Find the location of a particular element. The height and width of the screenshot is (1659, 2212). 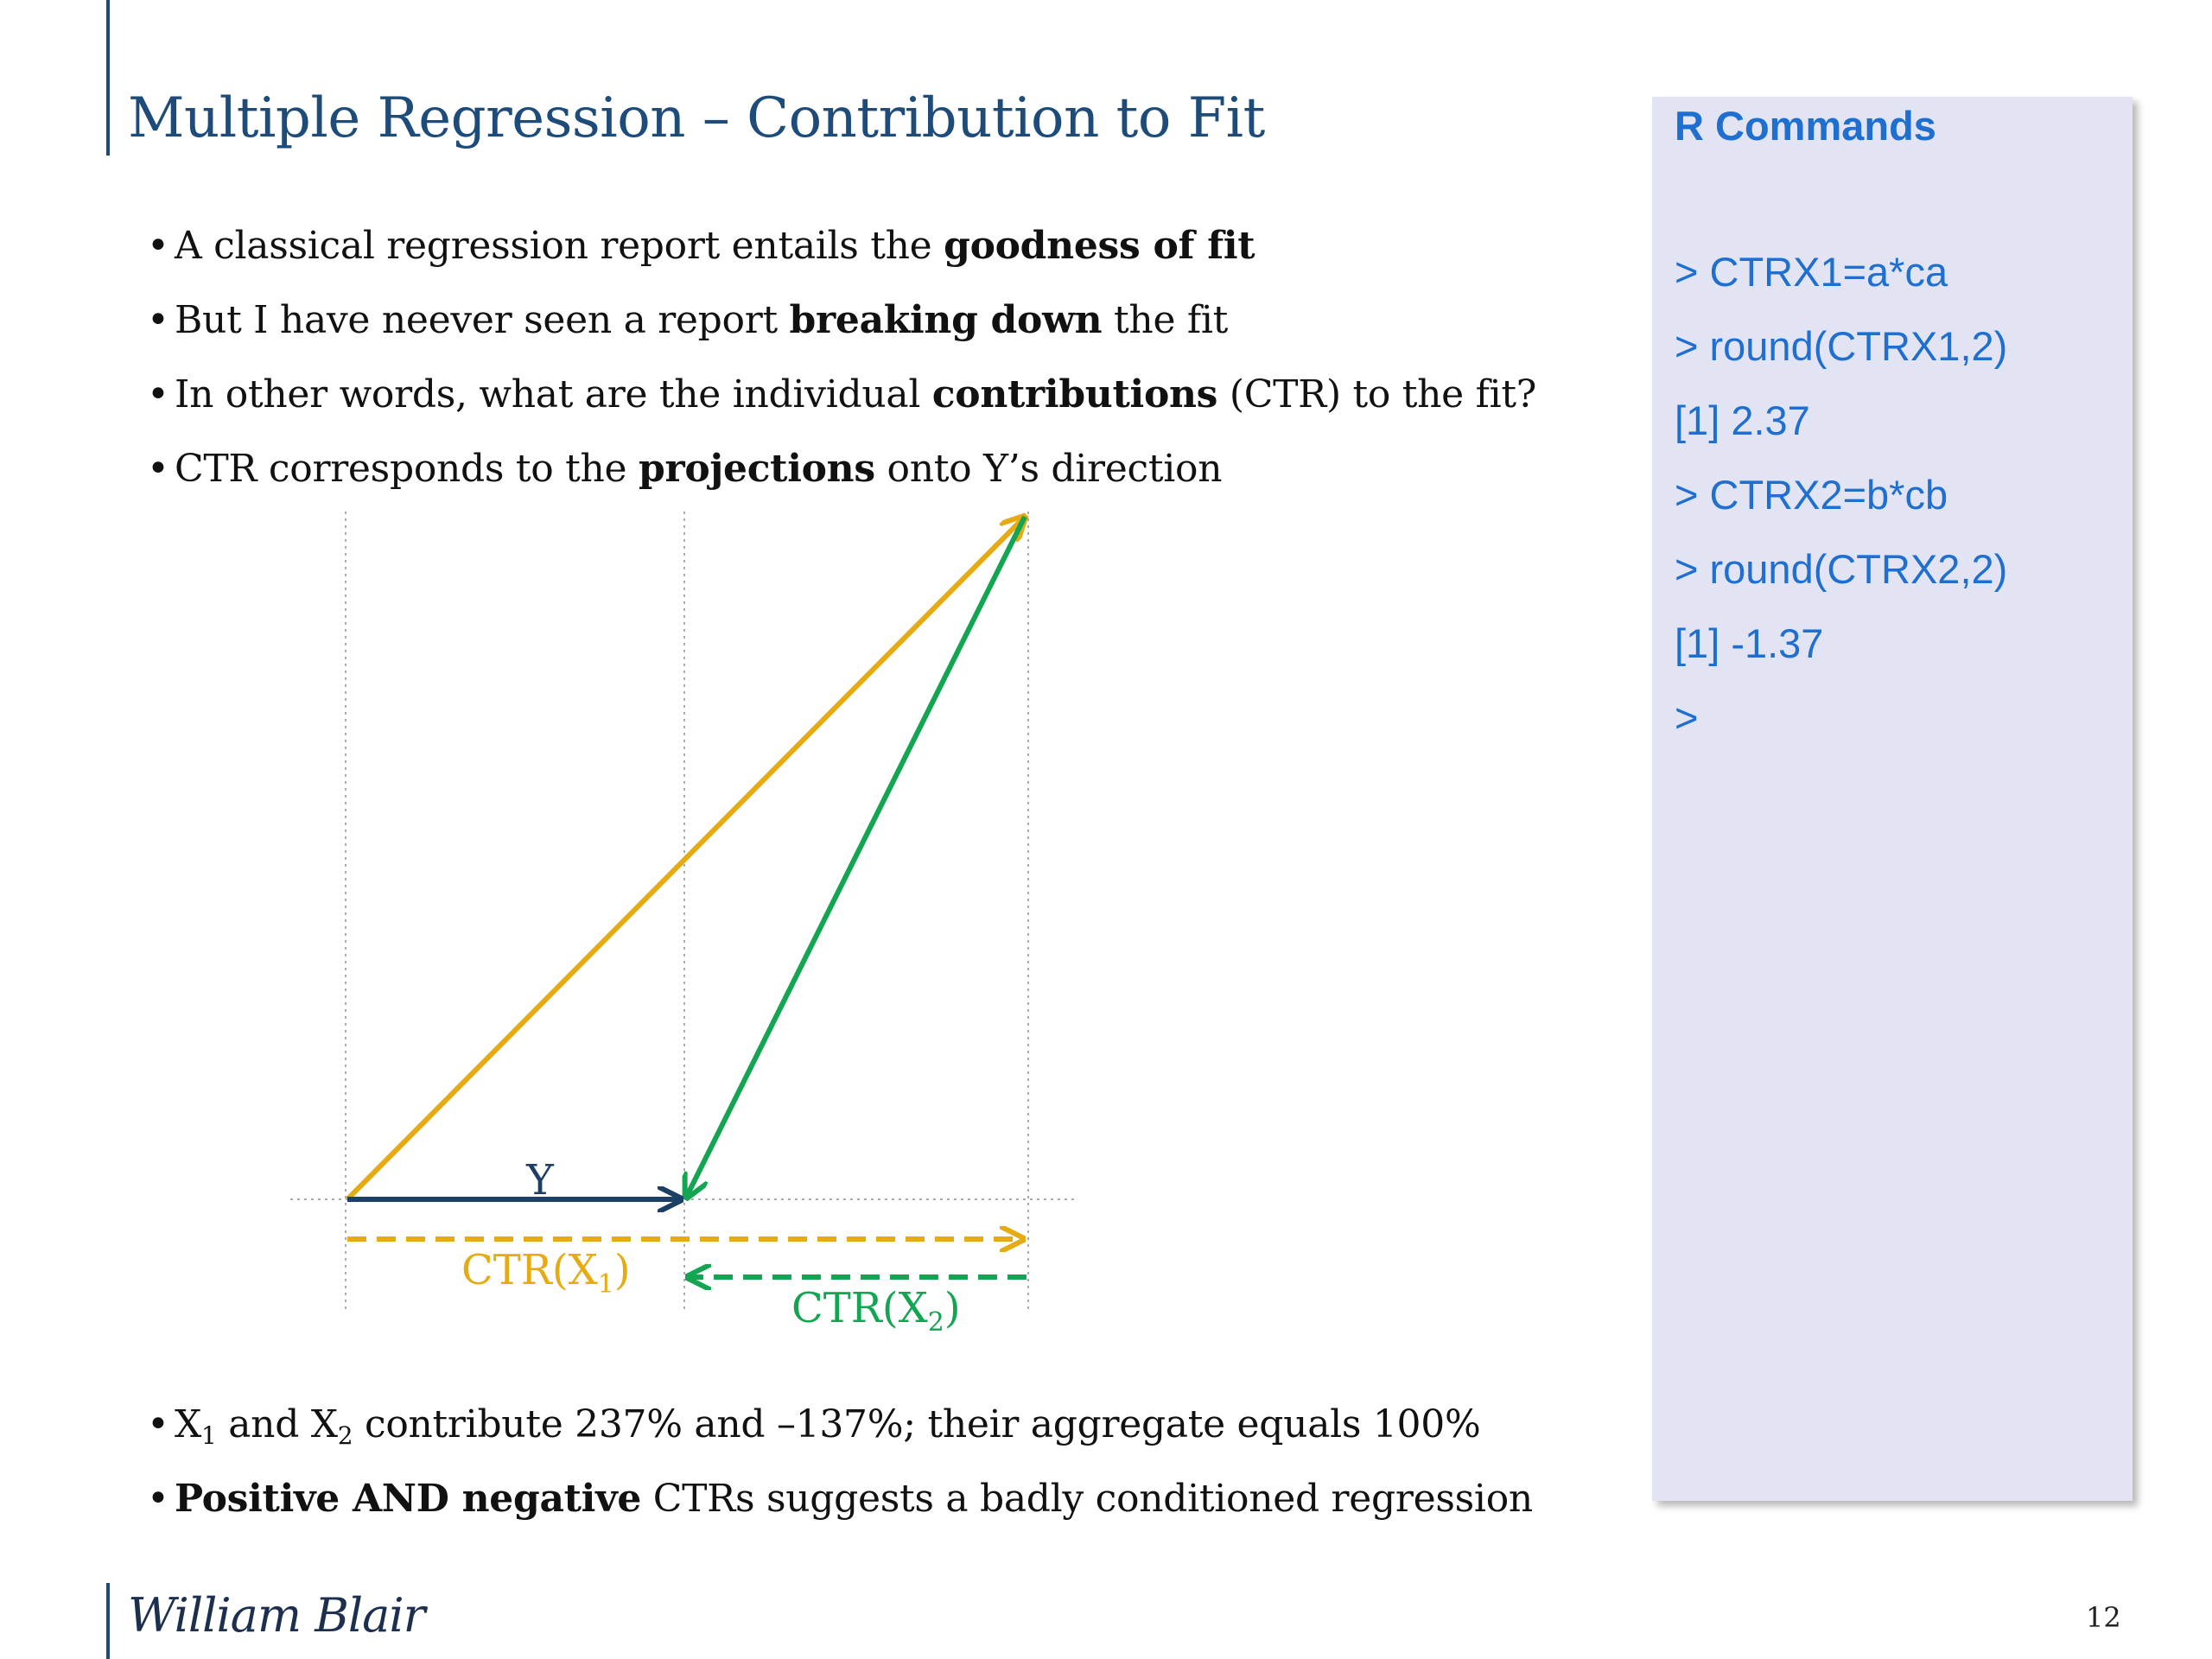

r-command-line: > CTRX2=b*cb is located at coordinates (1811, 495).